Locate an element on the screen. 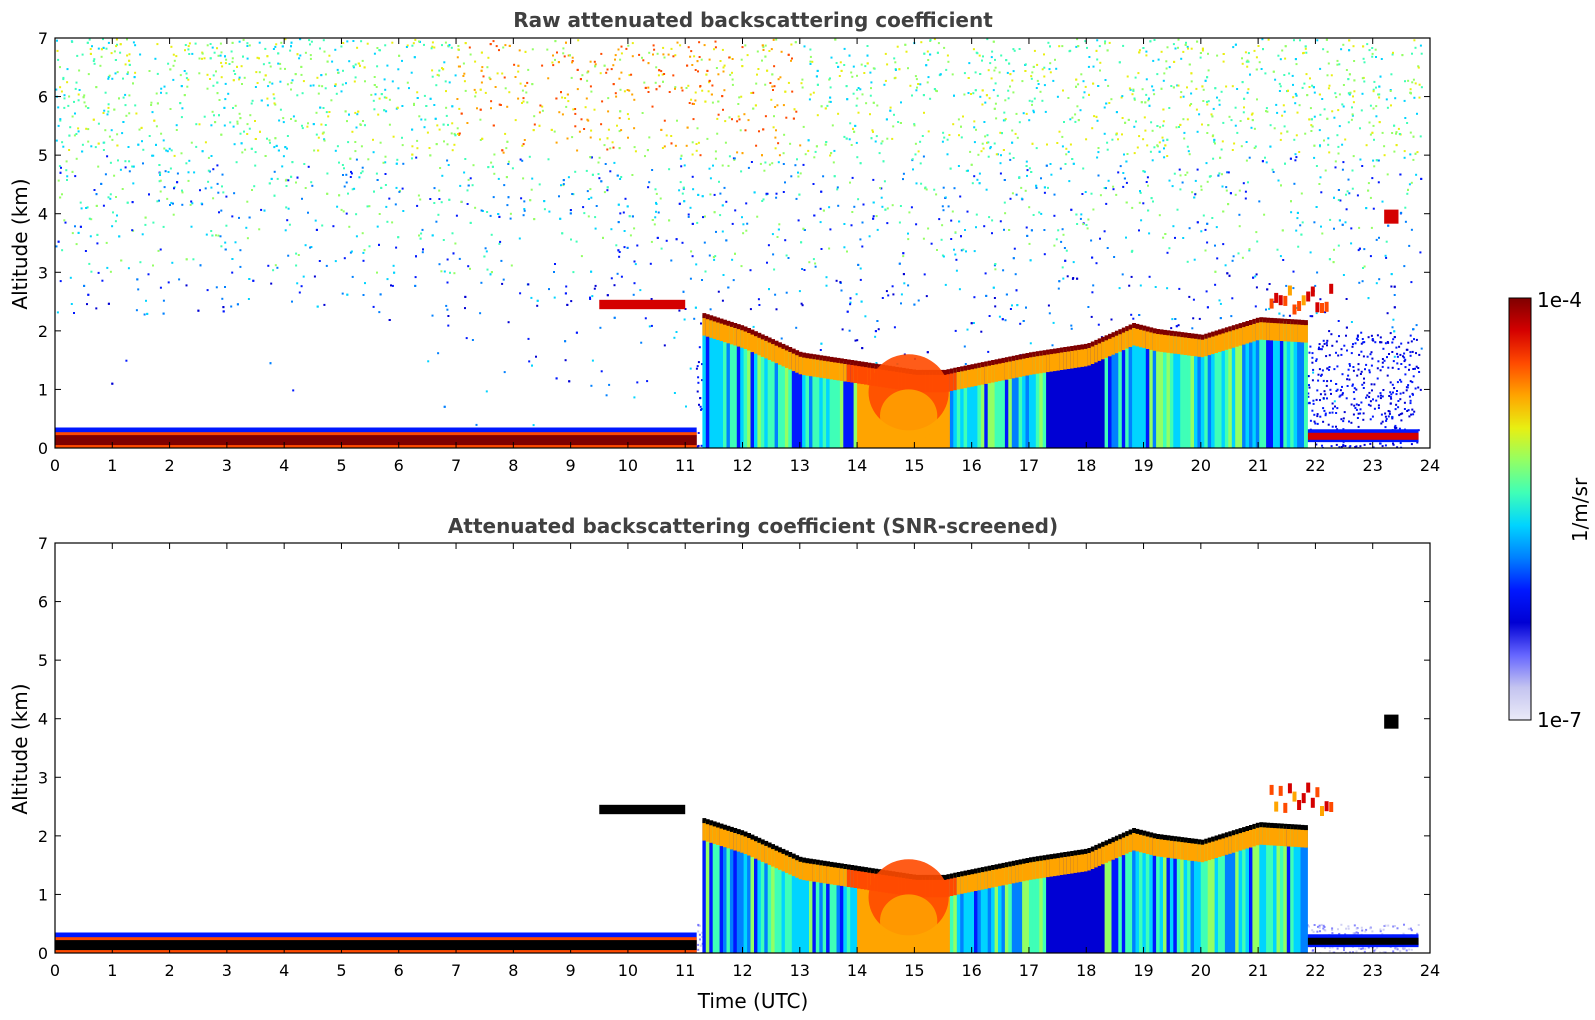 The height and width of the screenshot is (1020, 1595). colorbar: 1e-4 1e-7 1/m/sr is located at coordinates (1550, 510).